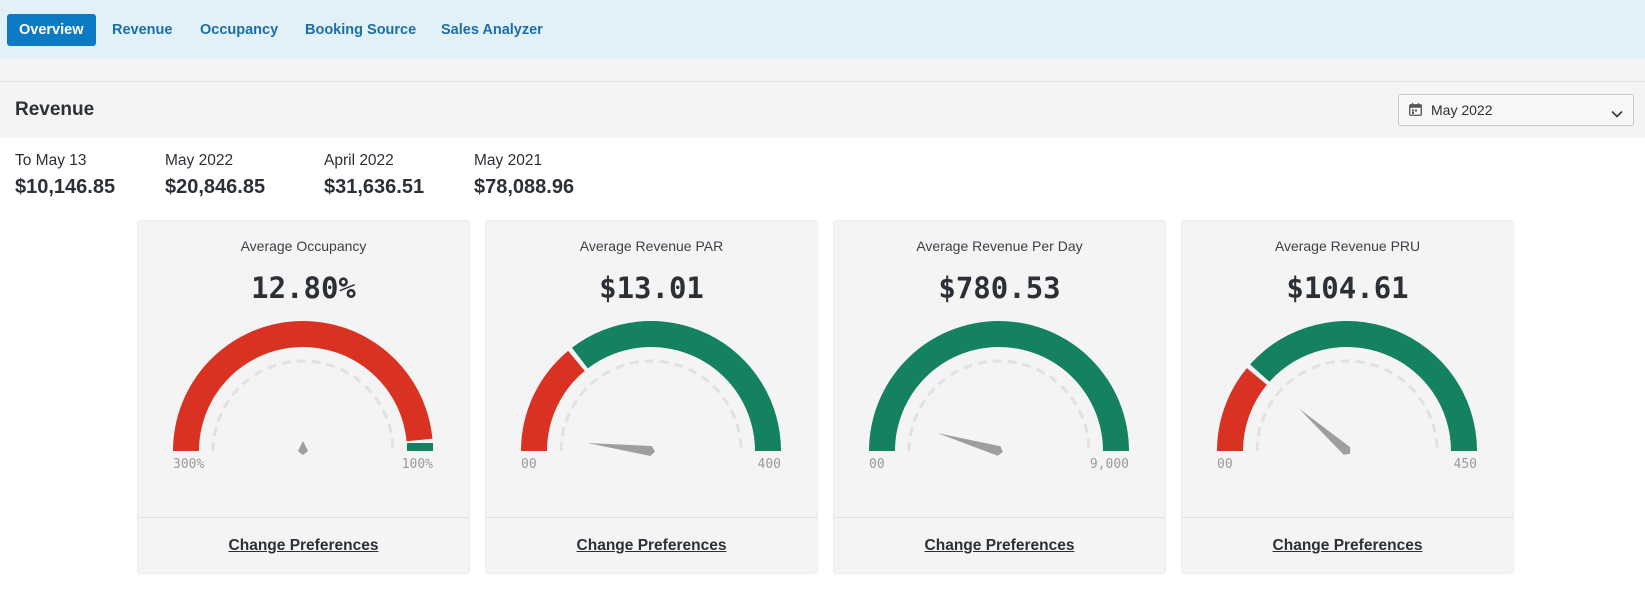 The height and width of the screenshot is (593, 1645). I want to click on card-title: Average Revenue Per Day, so click(999, 246).